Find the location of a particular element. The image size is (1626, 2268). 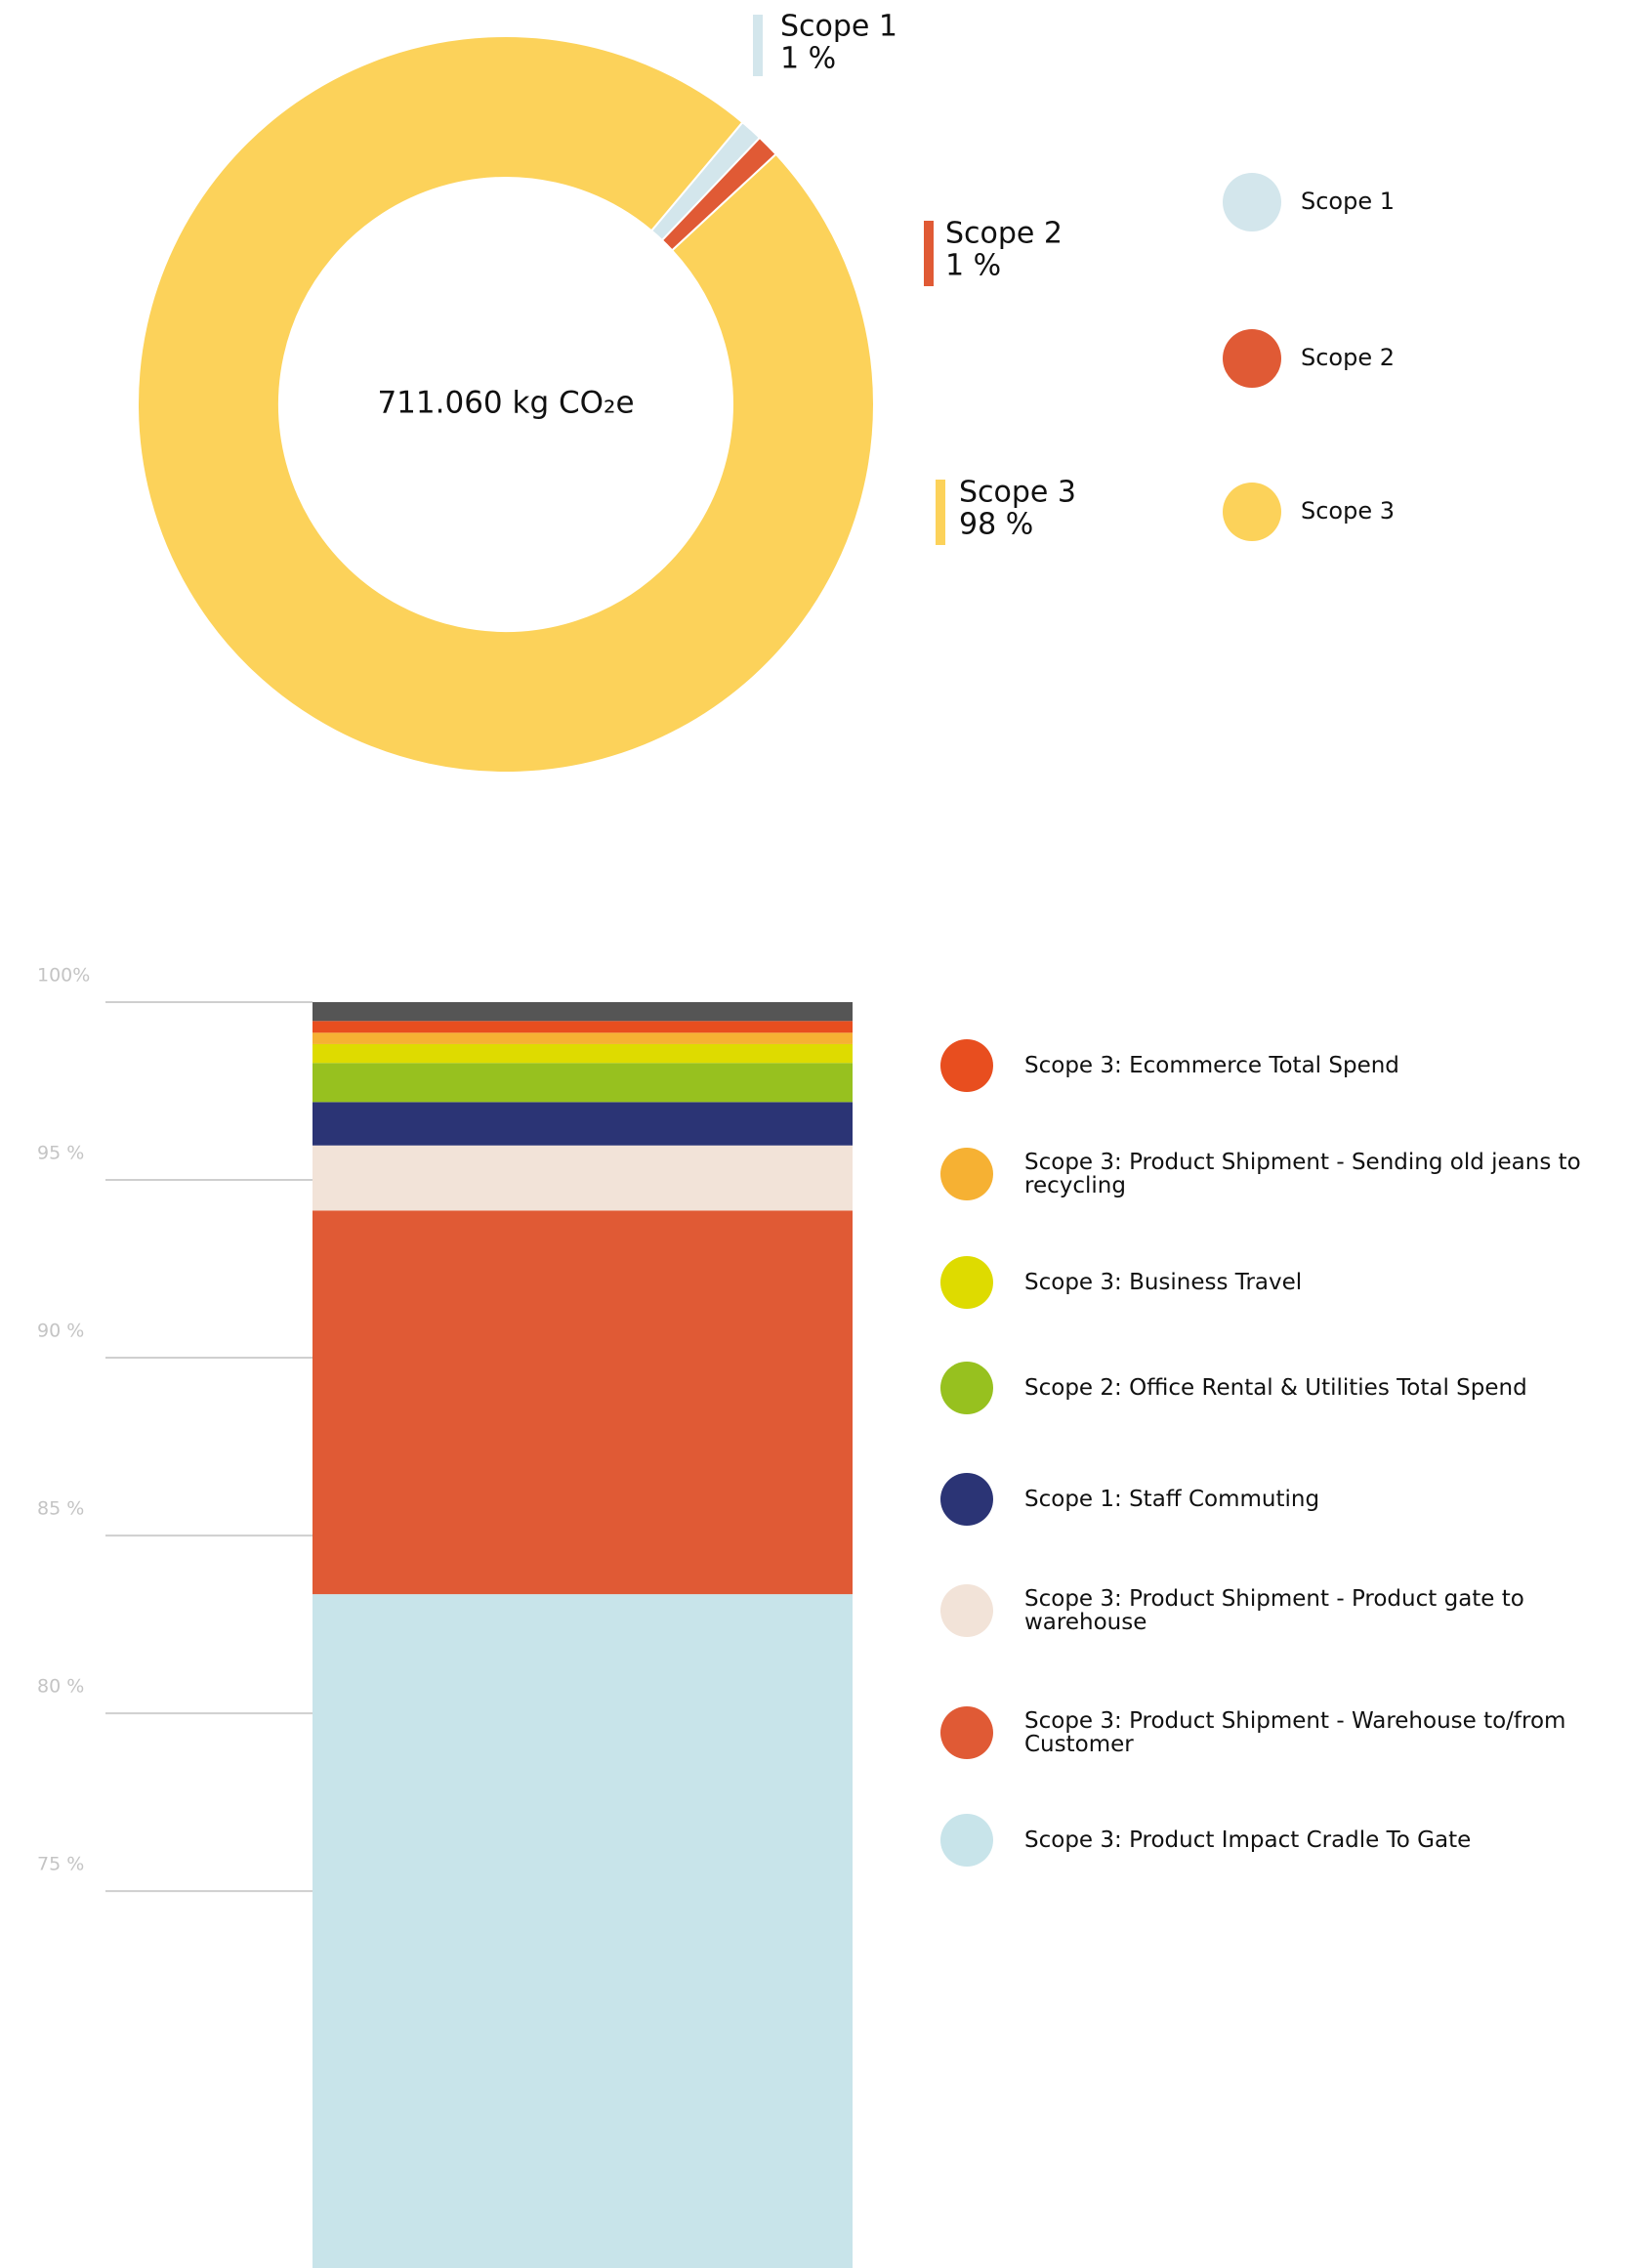

y-tick-label: 85 % is located at coordinates (61, 1509).